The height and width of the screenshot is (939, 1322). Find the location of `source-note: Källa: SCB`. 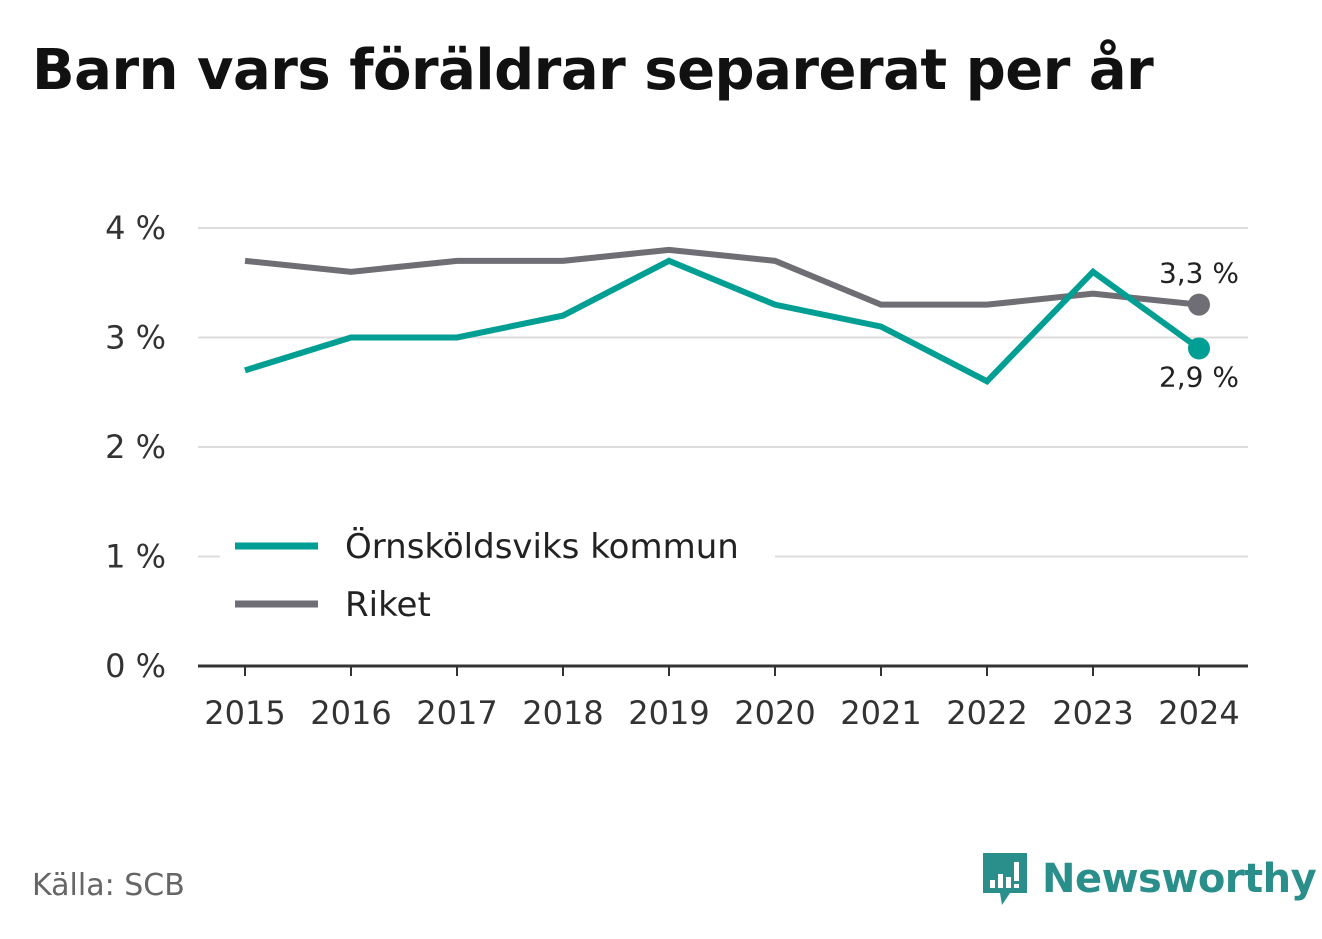

source-note: Källa: SCB is located at coordinates (108, 885).